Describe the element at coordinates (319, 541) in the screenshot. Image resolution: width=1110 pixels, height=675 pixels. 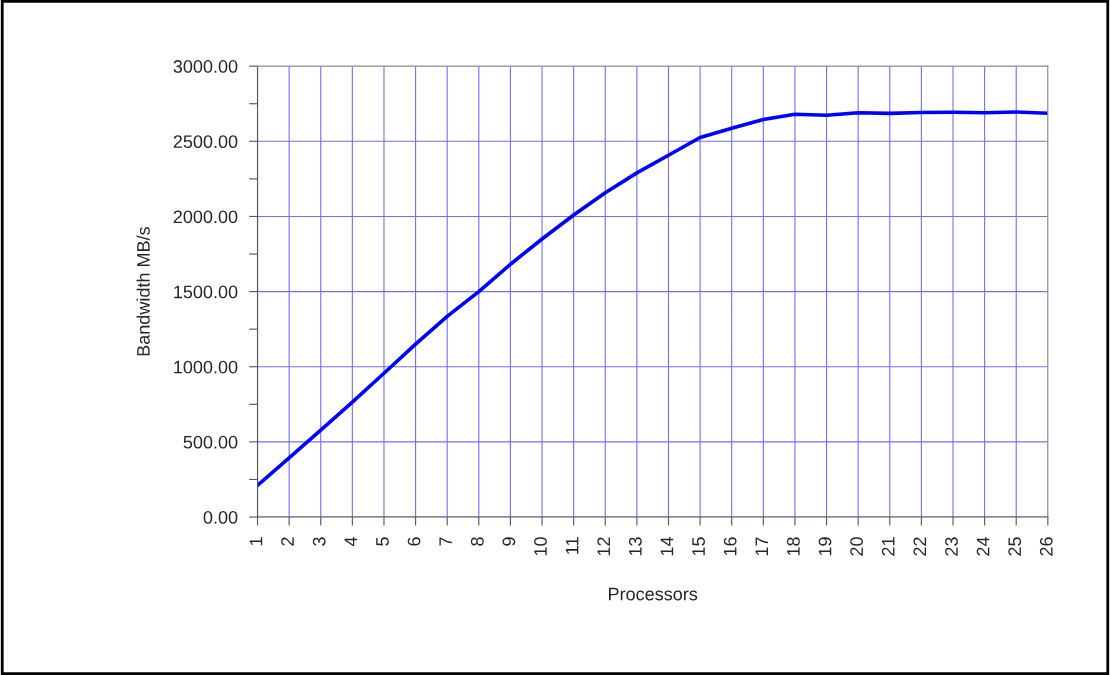
I see `x-tick-label: 3` at that location.